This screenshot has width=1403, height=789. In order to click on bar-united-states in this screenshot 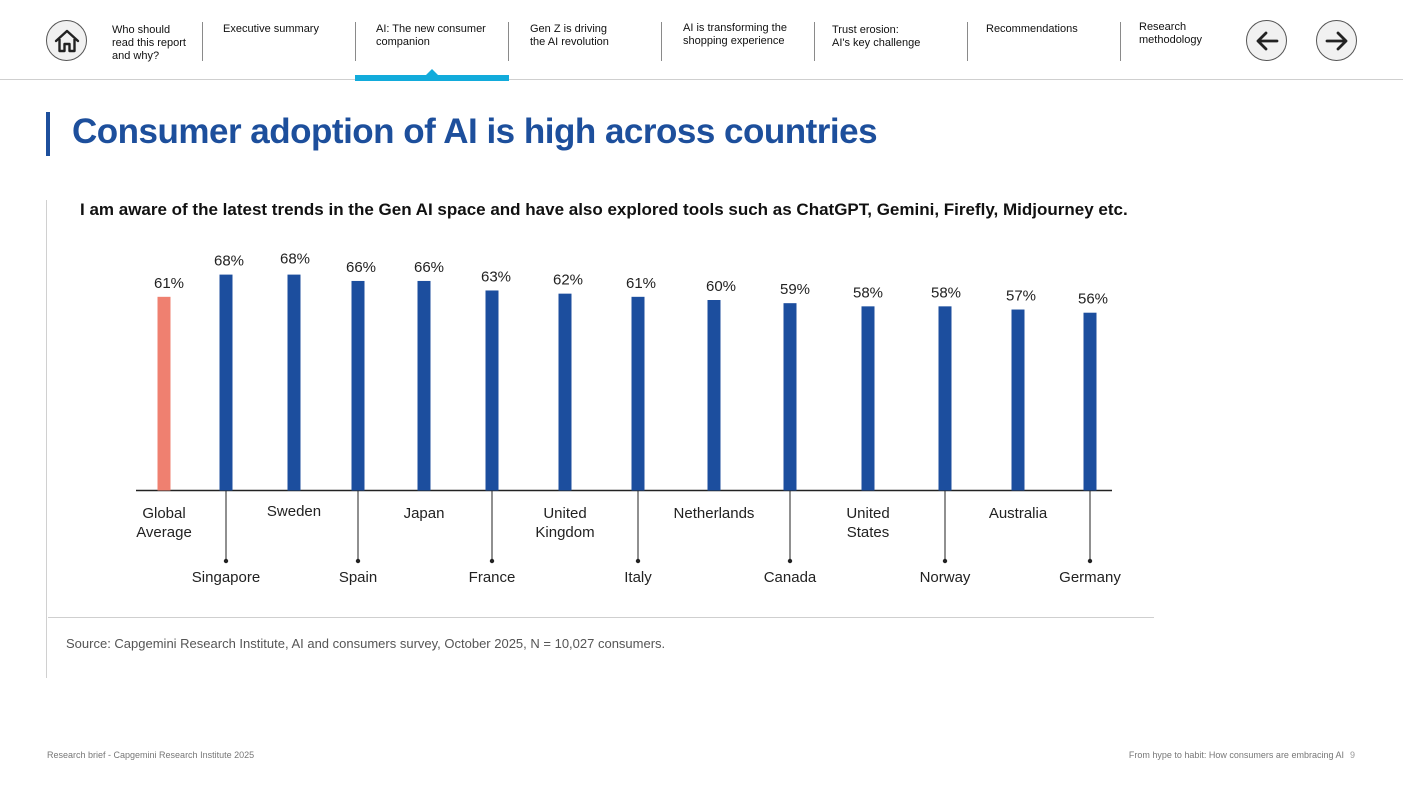, I will do `click(868, 398)`.